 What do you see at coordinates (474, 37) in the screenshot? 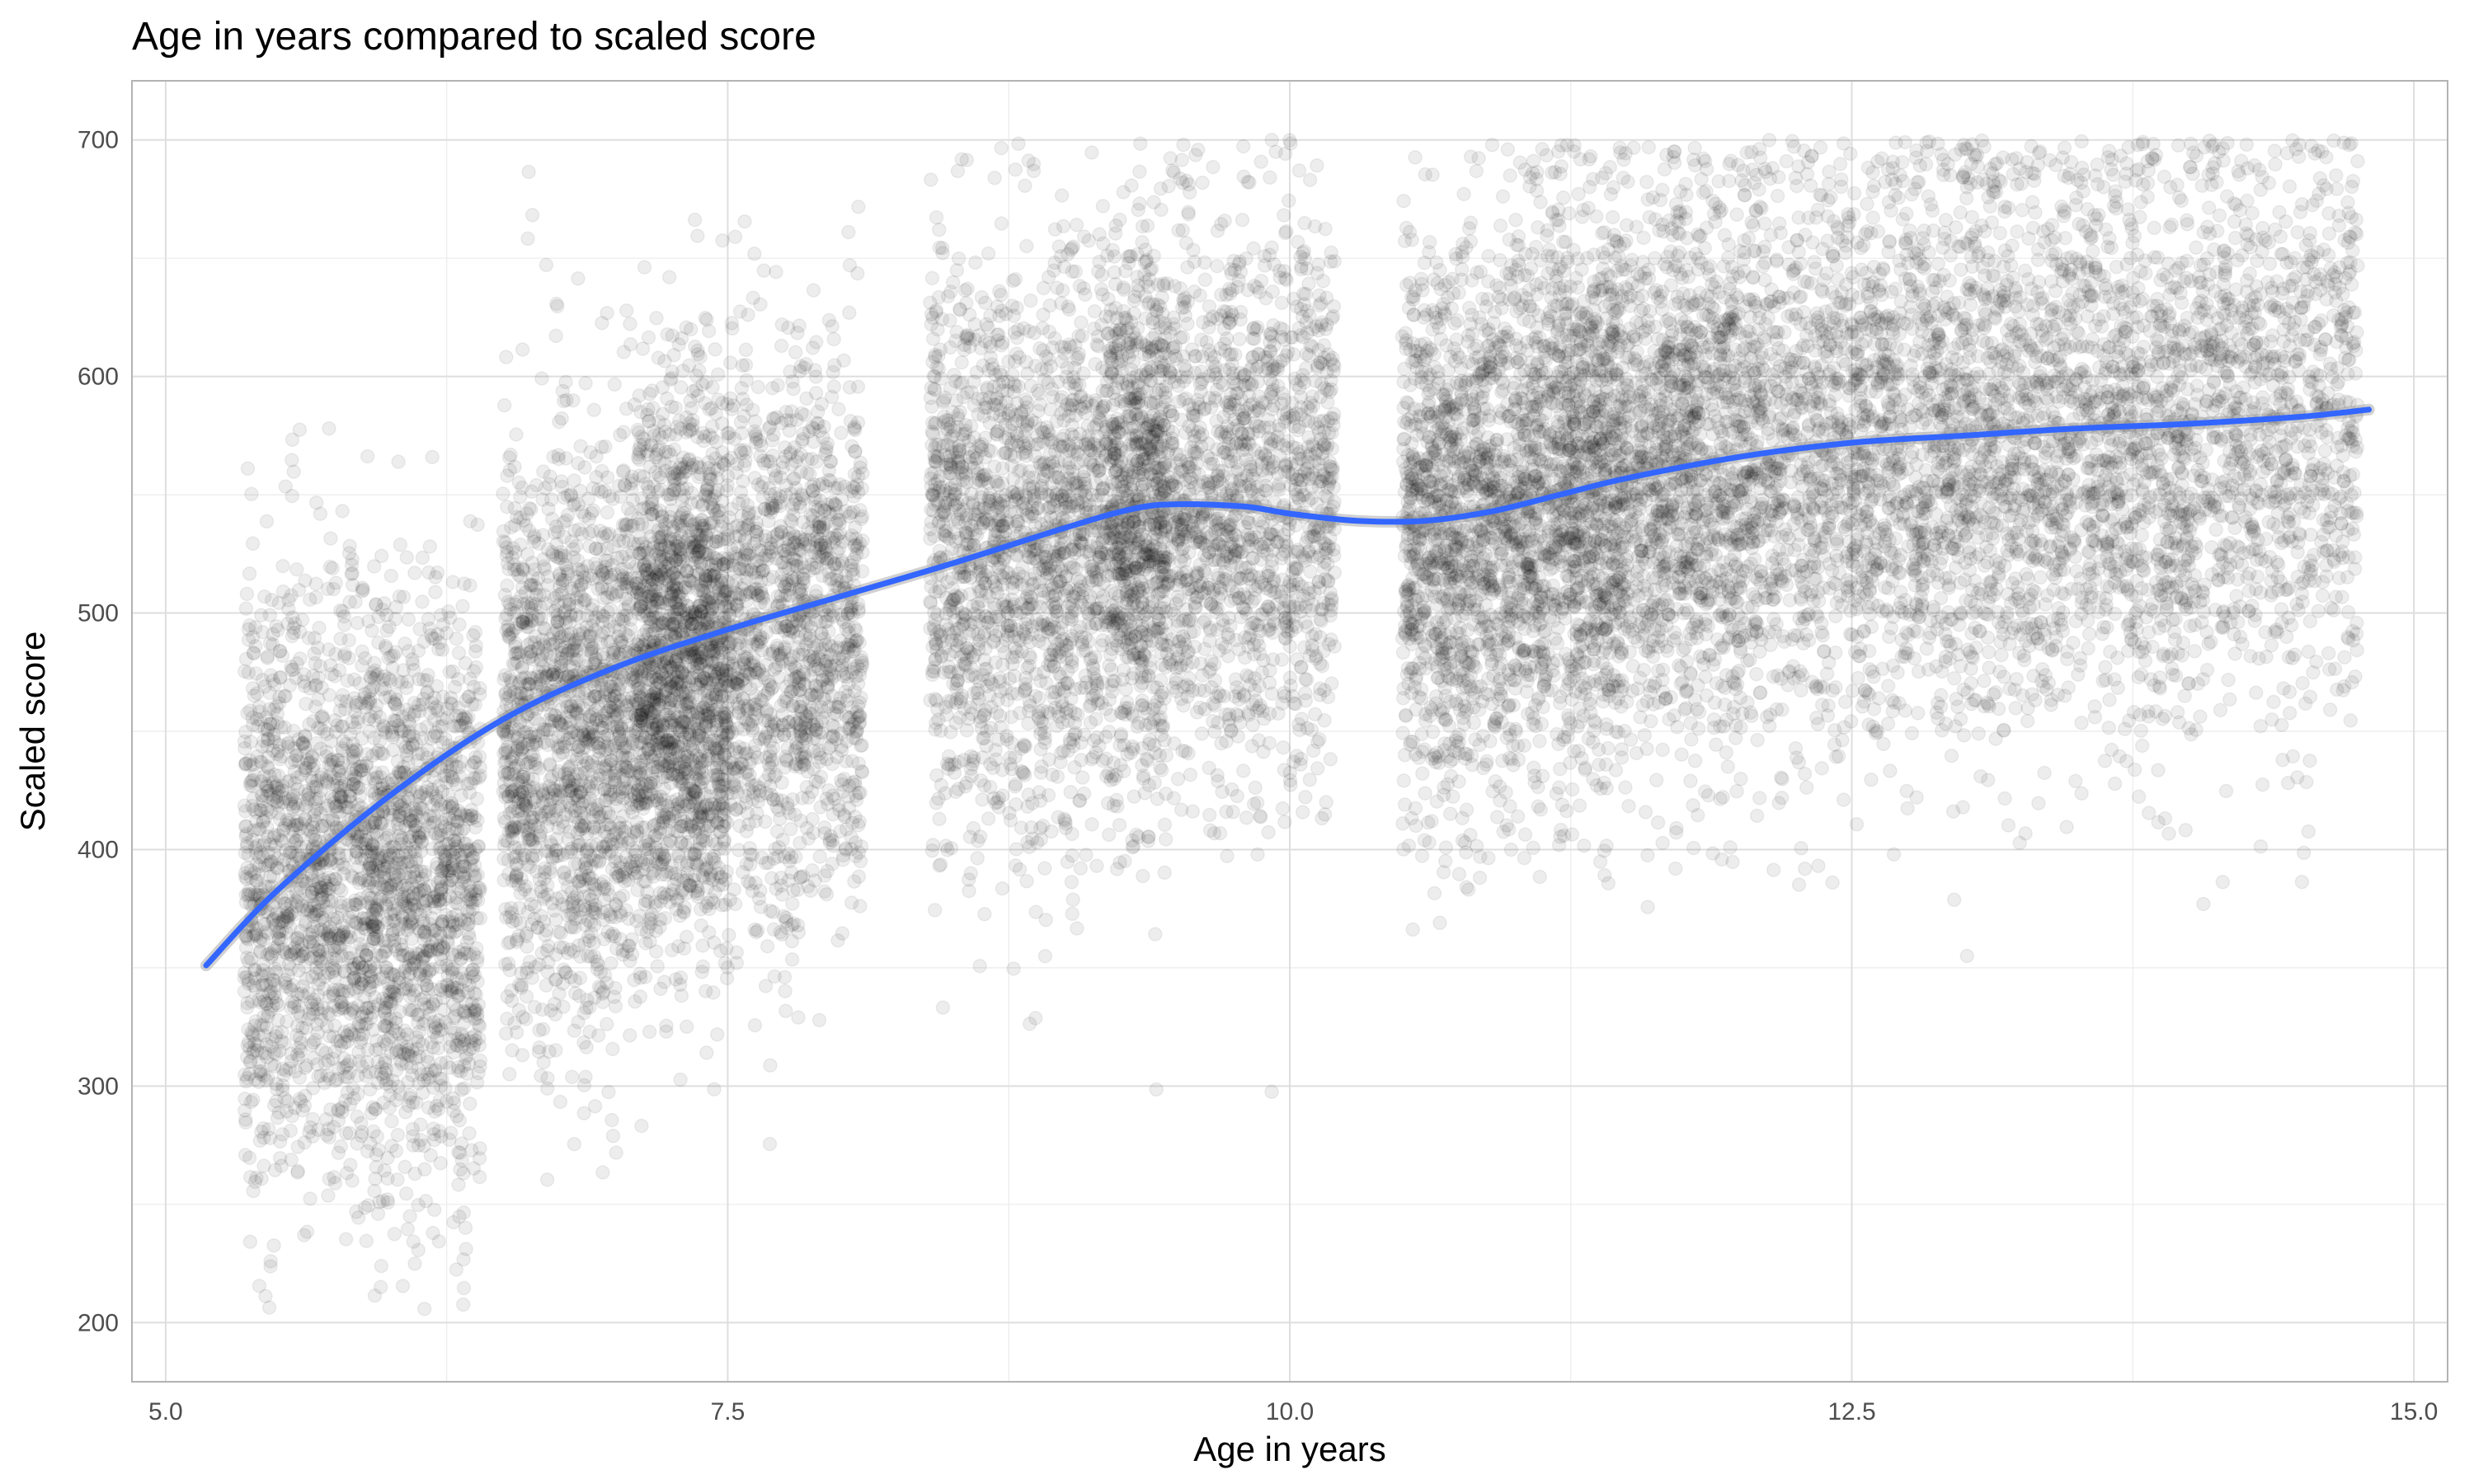
I see `chart-title: Age in years compared to scaled score` at bounding box center [474, 37].